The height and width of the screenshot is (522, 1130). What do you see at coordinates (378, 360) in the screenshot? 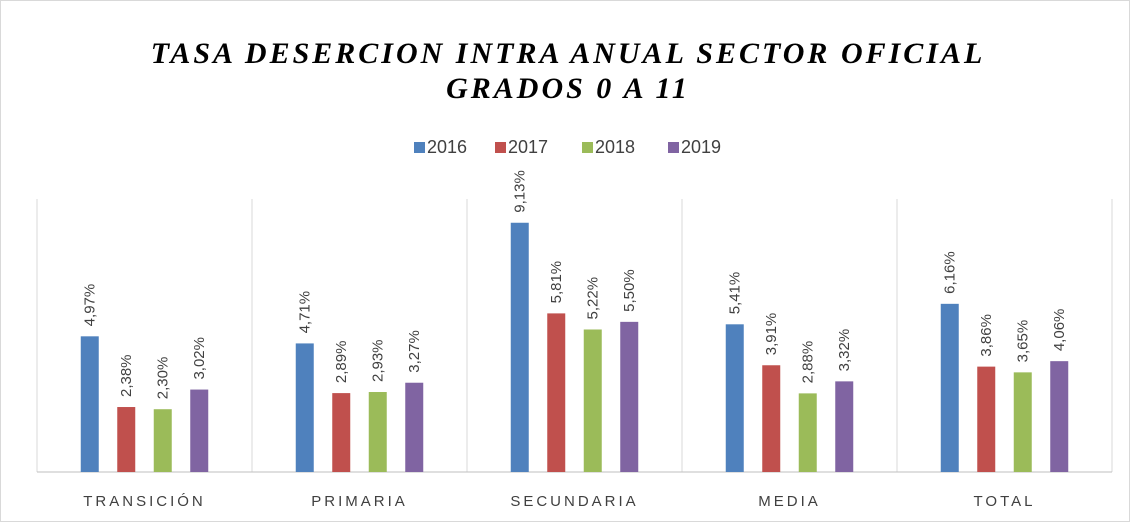
I see `data-label: 2,93%` at bounding box center [378, 360].